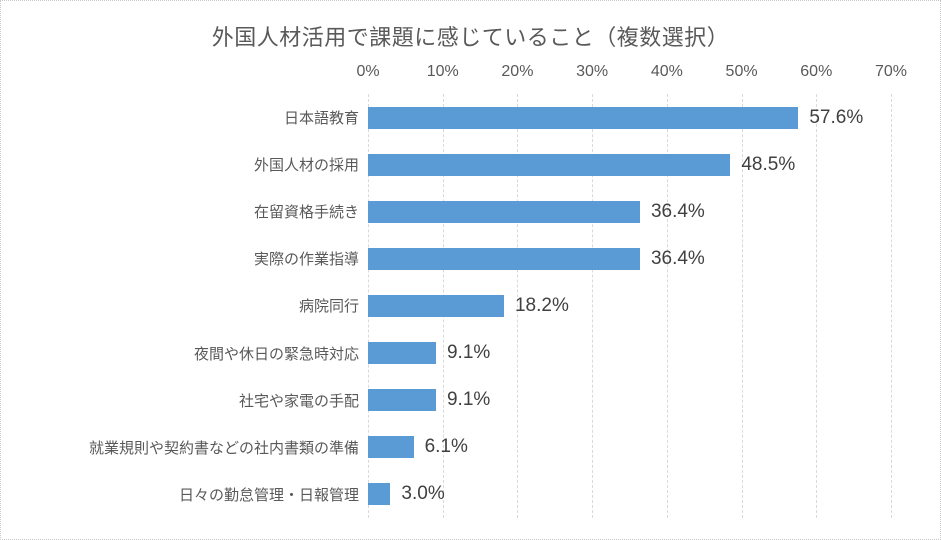 The height and width of the screenshot is (540, 941). What do you see at coordinates (666, 71) in the screenshot?
I see `x-tick-40: 40%` at bounding box center [666, 71].